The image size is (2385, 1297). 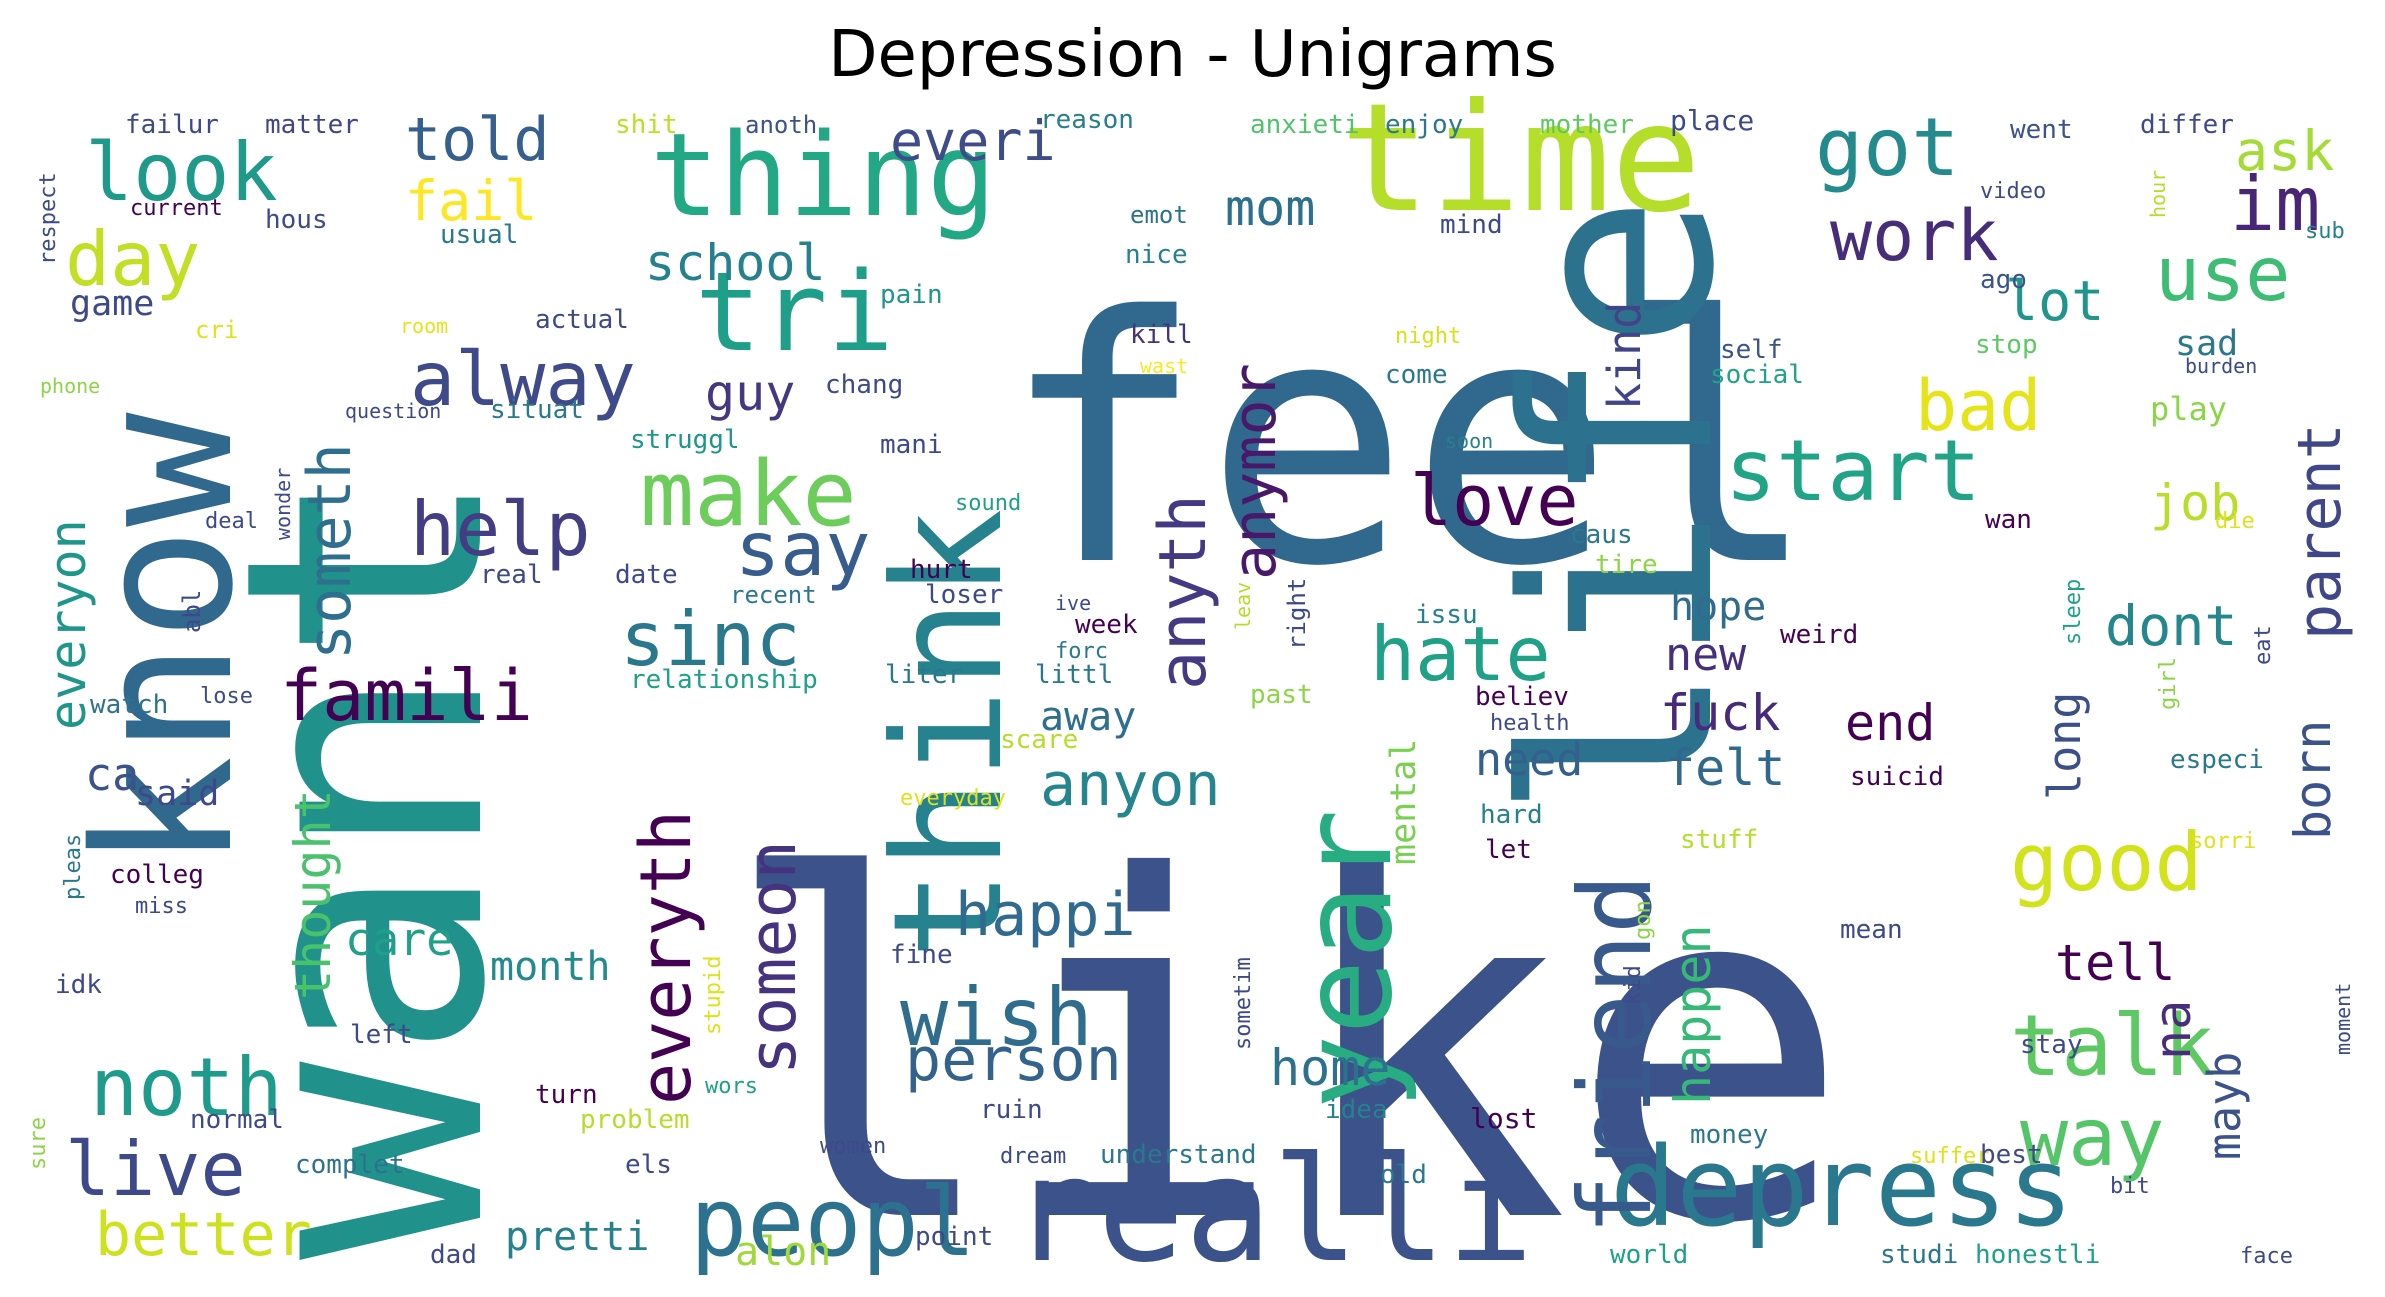 I want to click on word-face: face, so click(x=2266, y=1256).